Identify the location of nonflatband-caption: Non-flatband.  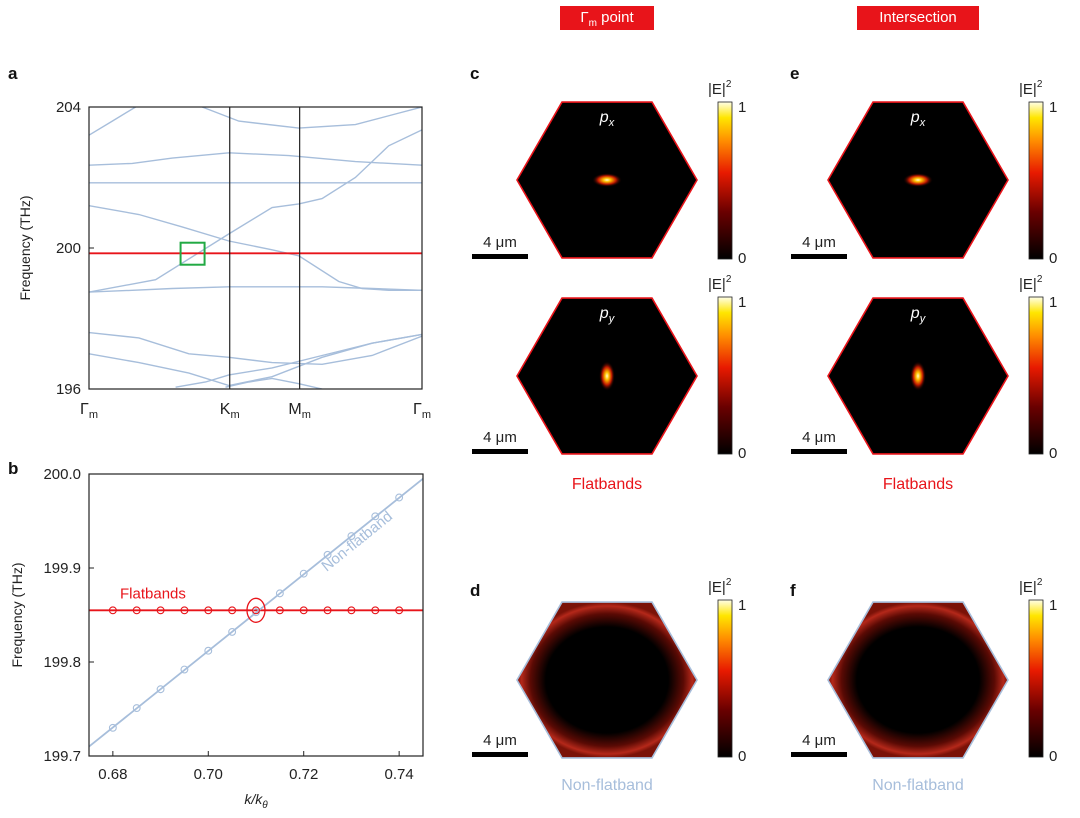
(607, 785).